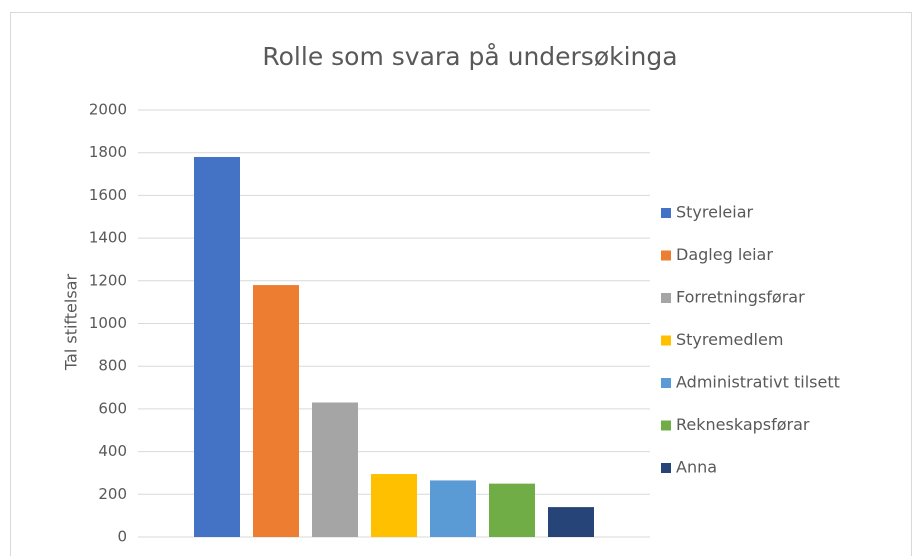 The height and width of the screenshot is (556, 913). I want to click on y-tick-label: 200, so click(112, 494).